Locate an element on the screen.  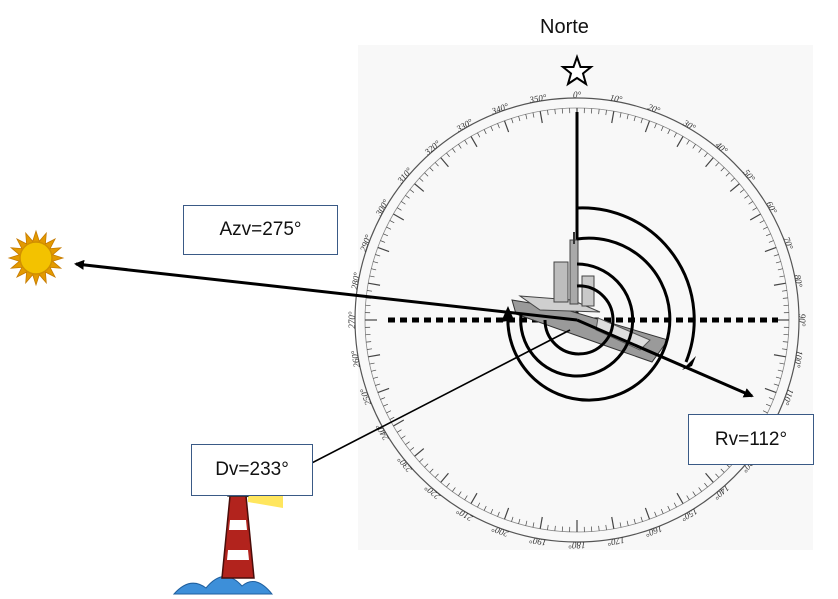
compass-tick-label: 280° is located at coordinates (355, 280).